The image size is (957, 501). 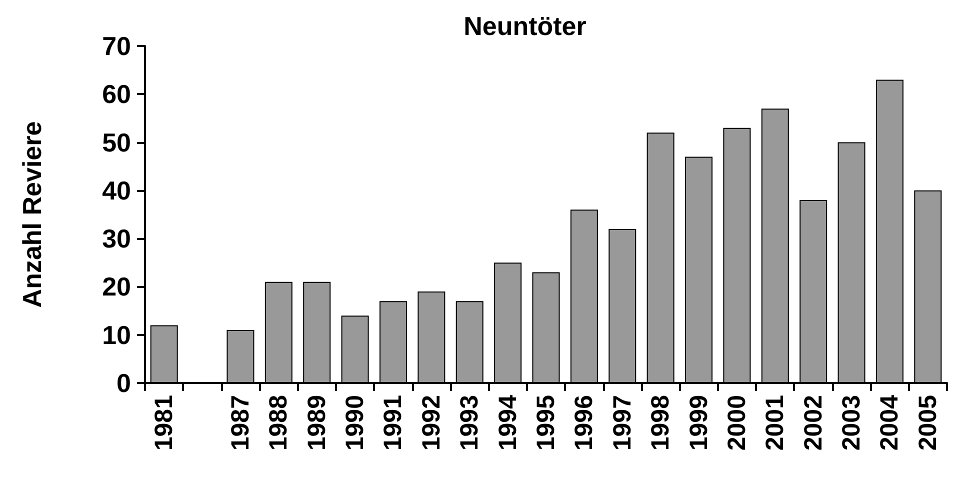 What do you see at coordinates (316, 423) in the screenshot?
I see `x-tick-label: 1989` at bounding box center [316, 423].